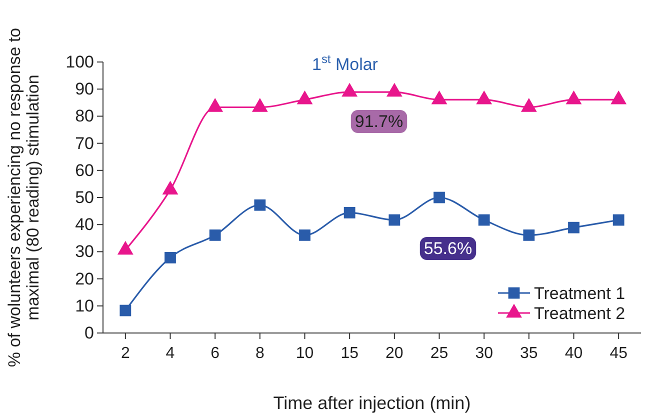 This screenshot has height=415, width=663. What do you see at coordinates (84, 170) in the screenshot?
I see `y-tick-label: 60` at bounding box center [84, 170].